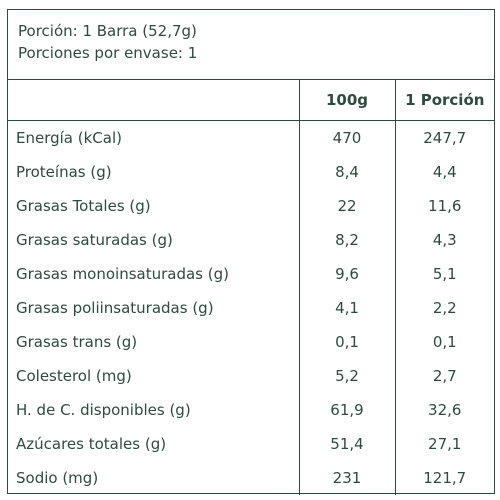 The width and height of the screenshot is (500, 500). I want to click on table-row: Azúcares totales (g) 51,4 27,1, so click(251, 444).